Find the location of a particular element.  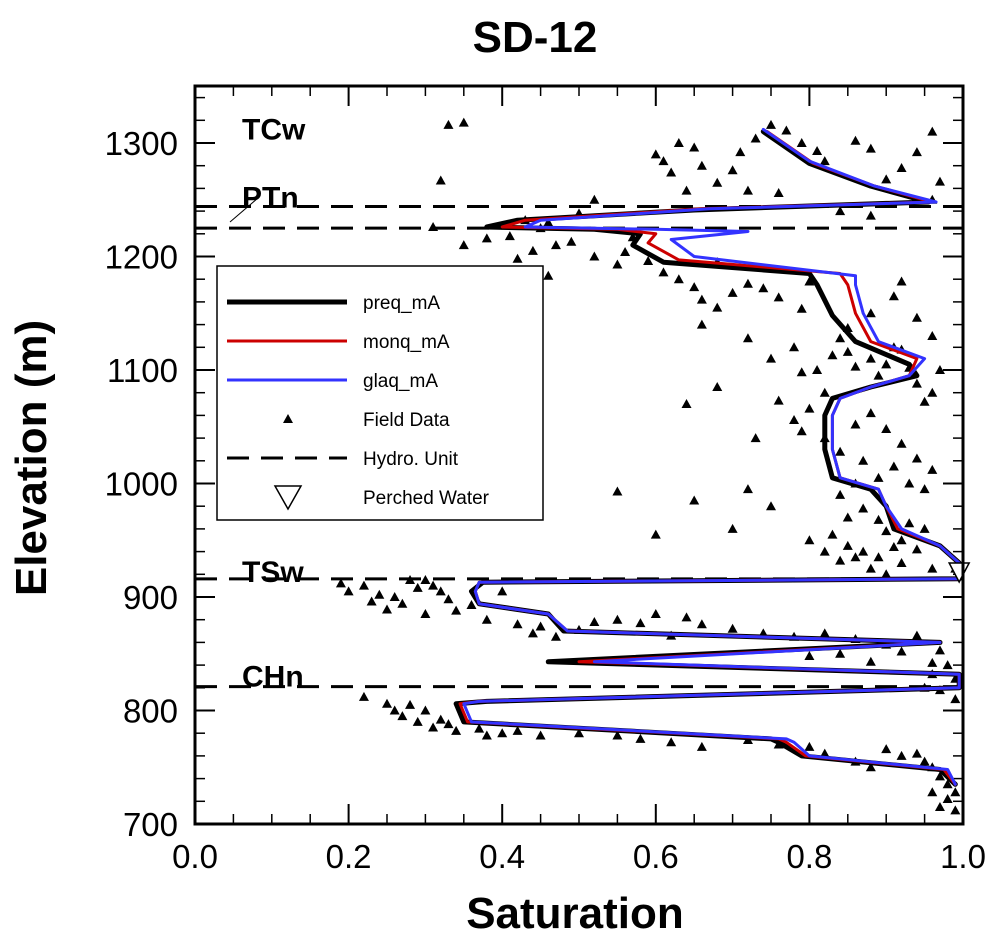

unit-label-TSw: TSw is located at coordinates (273, 572).